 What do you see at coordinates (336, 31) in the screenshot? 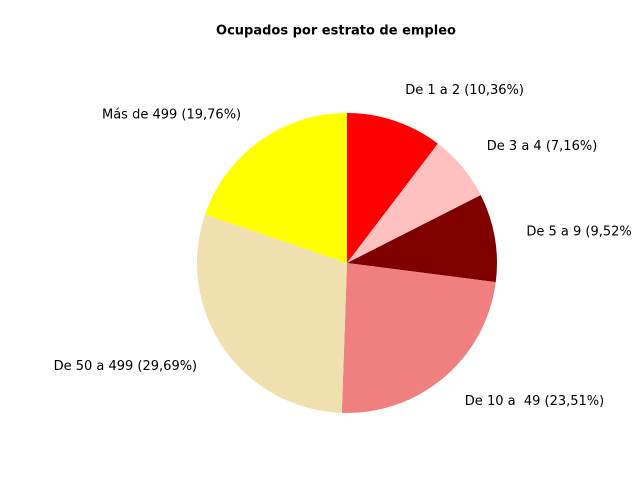
I see `chart-title: Ocupados por estrato de empleo` at bounding box center [336, 31].